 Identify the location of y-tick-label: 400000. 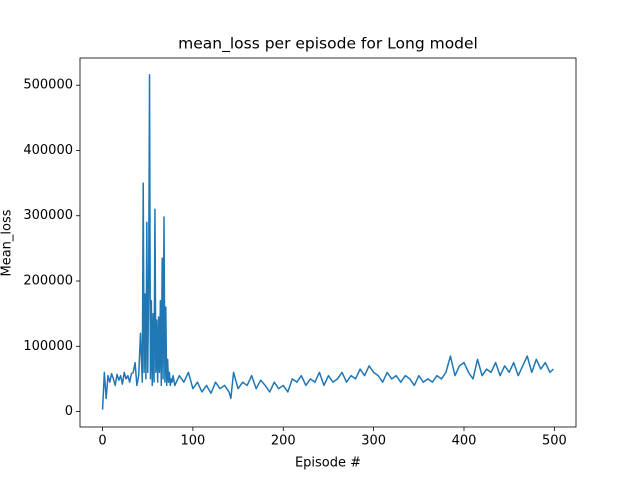
(48, 150).